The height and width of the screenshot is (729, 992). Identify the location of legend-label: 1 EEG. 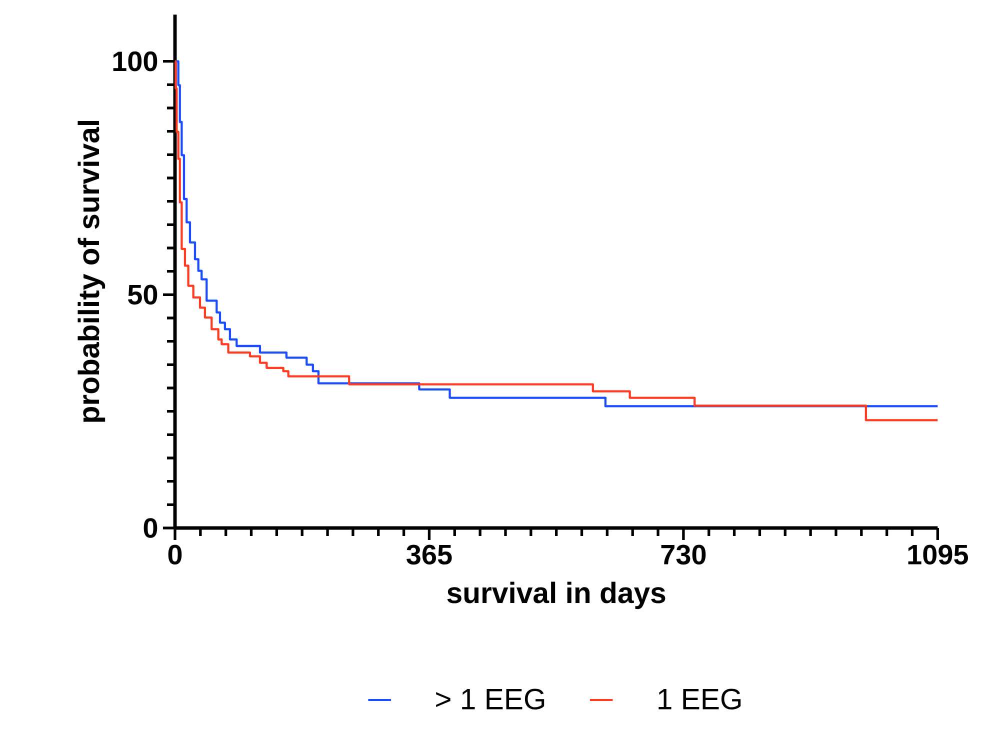
(699, 699).